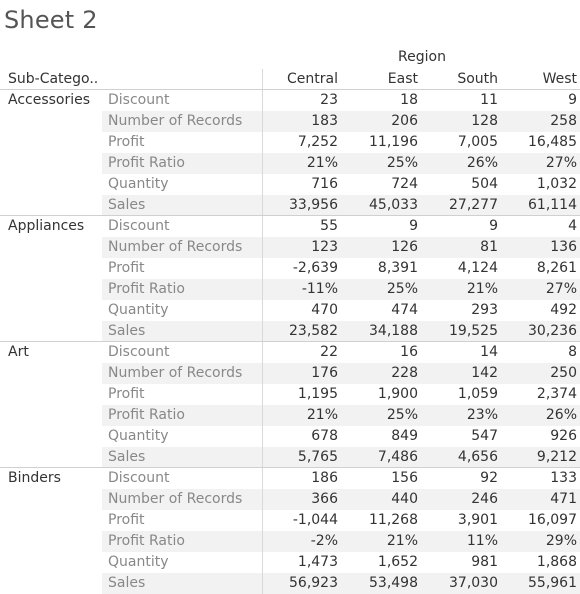  Describe the element at coordinates (556, 562) in the screenshot. I see `table-cell-west: 1,868` at that location.